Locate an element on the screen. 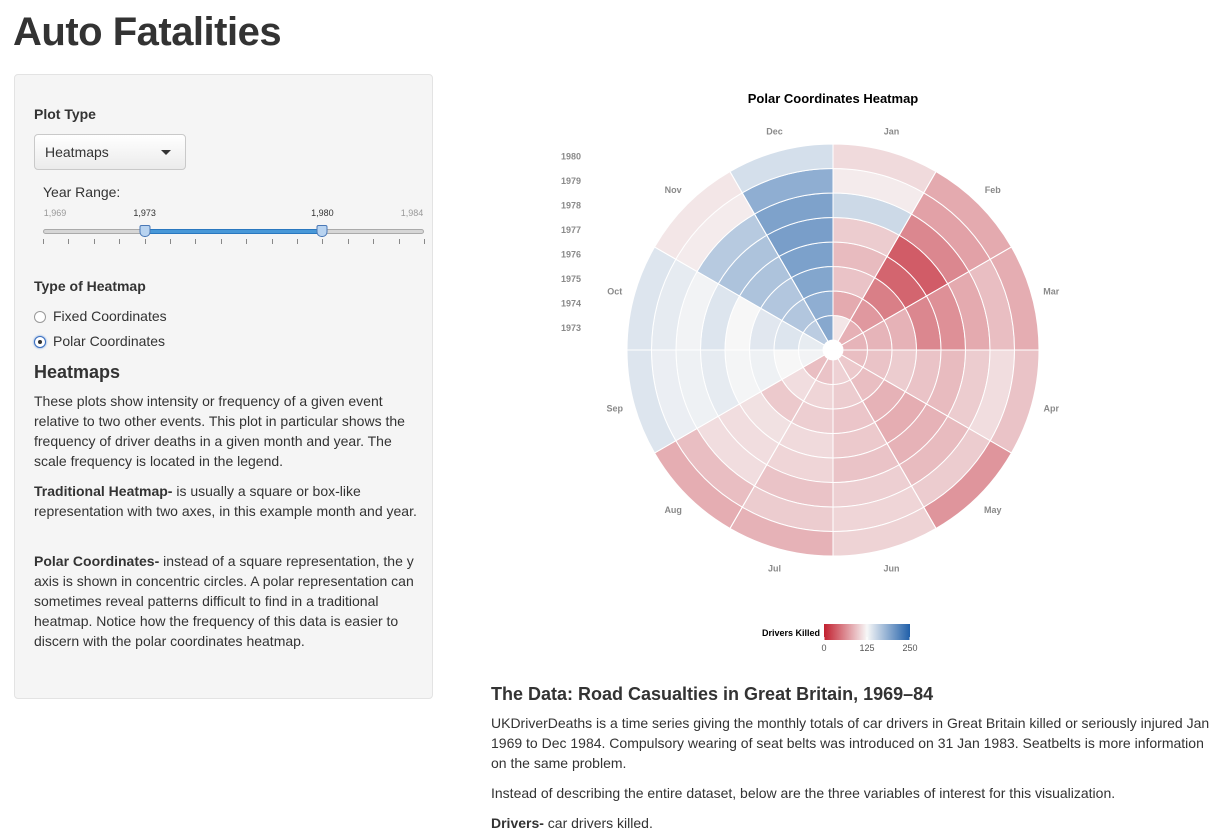 This screenshot has height=838, width=1221. drivers-variable: Drivers- car drivers killed. is located at coordinates (853, 823).